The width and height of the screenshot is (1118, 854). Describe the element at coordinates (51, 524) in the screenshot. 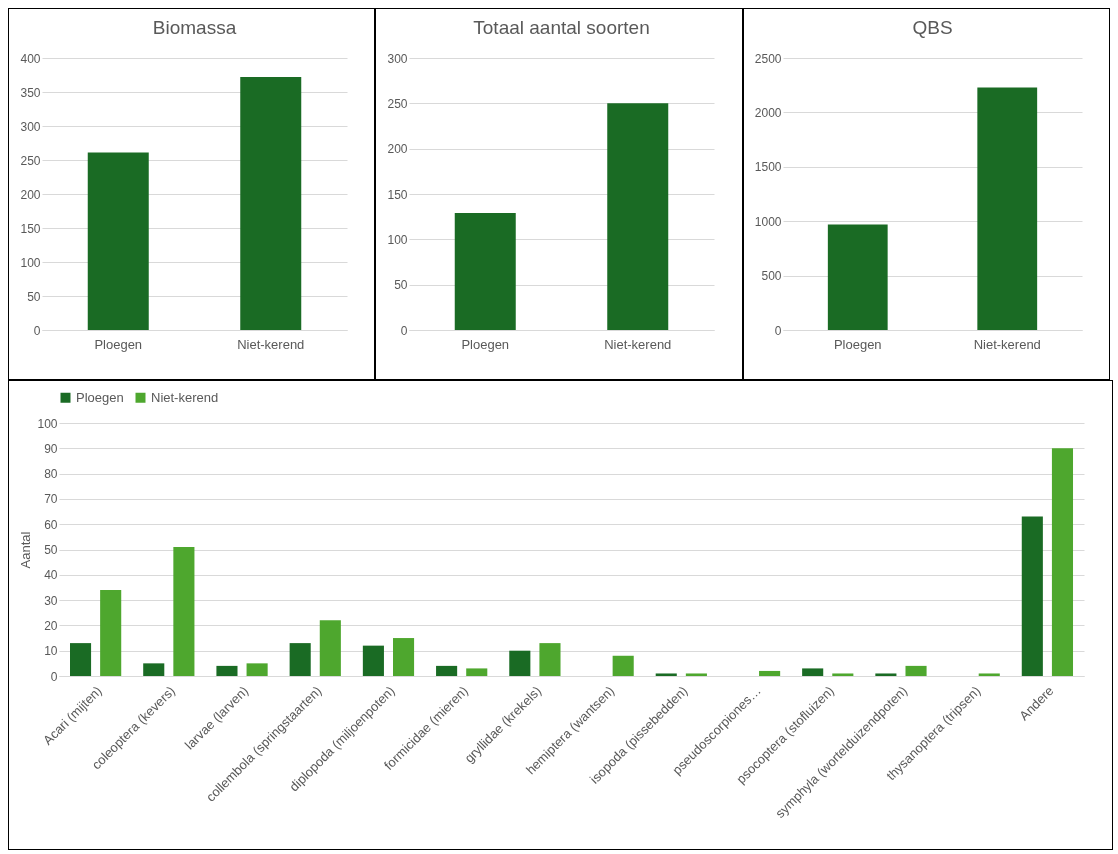

I see `y-tick-label: 60` at that location.